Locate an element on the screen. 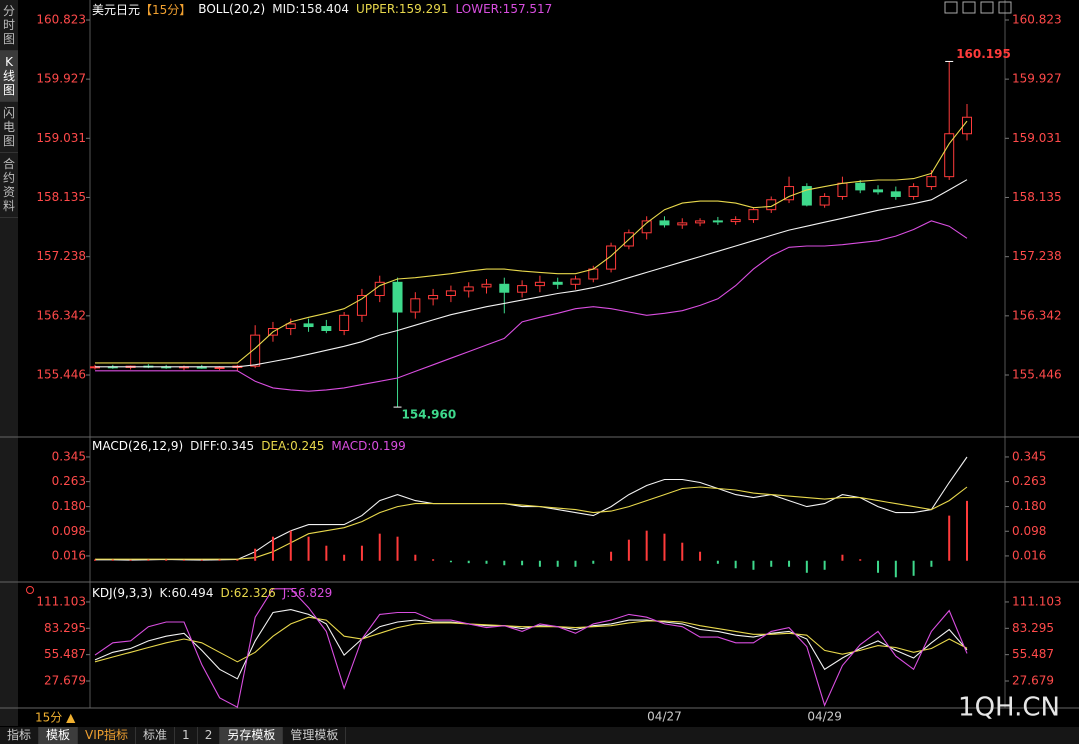 The height and width of the screenshot is (744, 1079). legend-entry: MID:158.404 is located at coordinates (311, 9).